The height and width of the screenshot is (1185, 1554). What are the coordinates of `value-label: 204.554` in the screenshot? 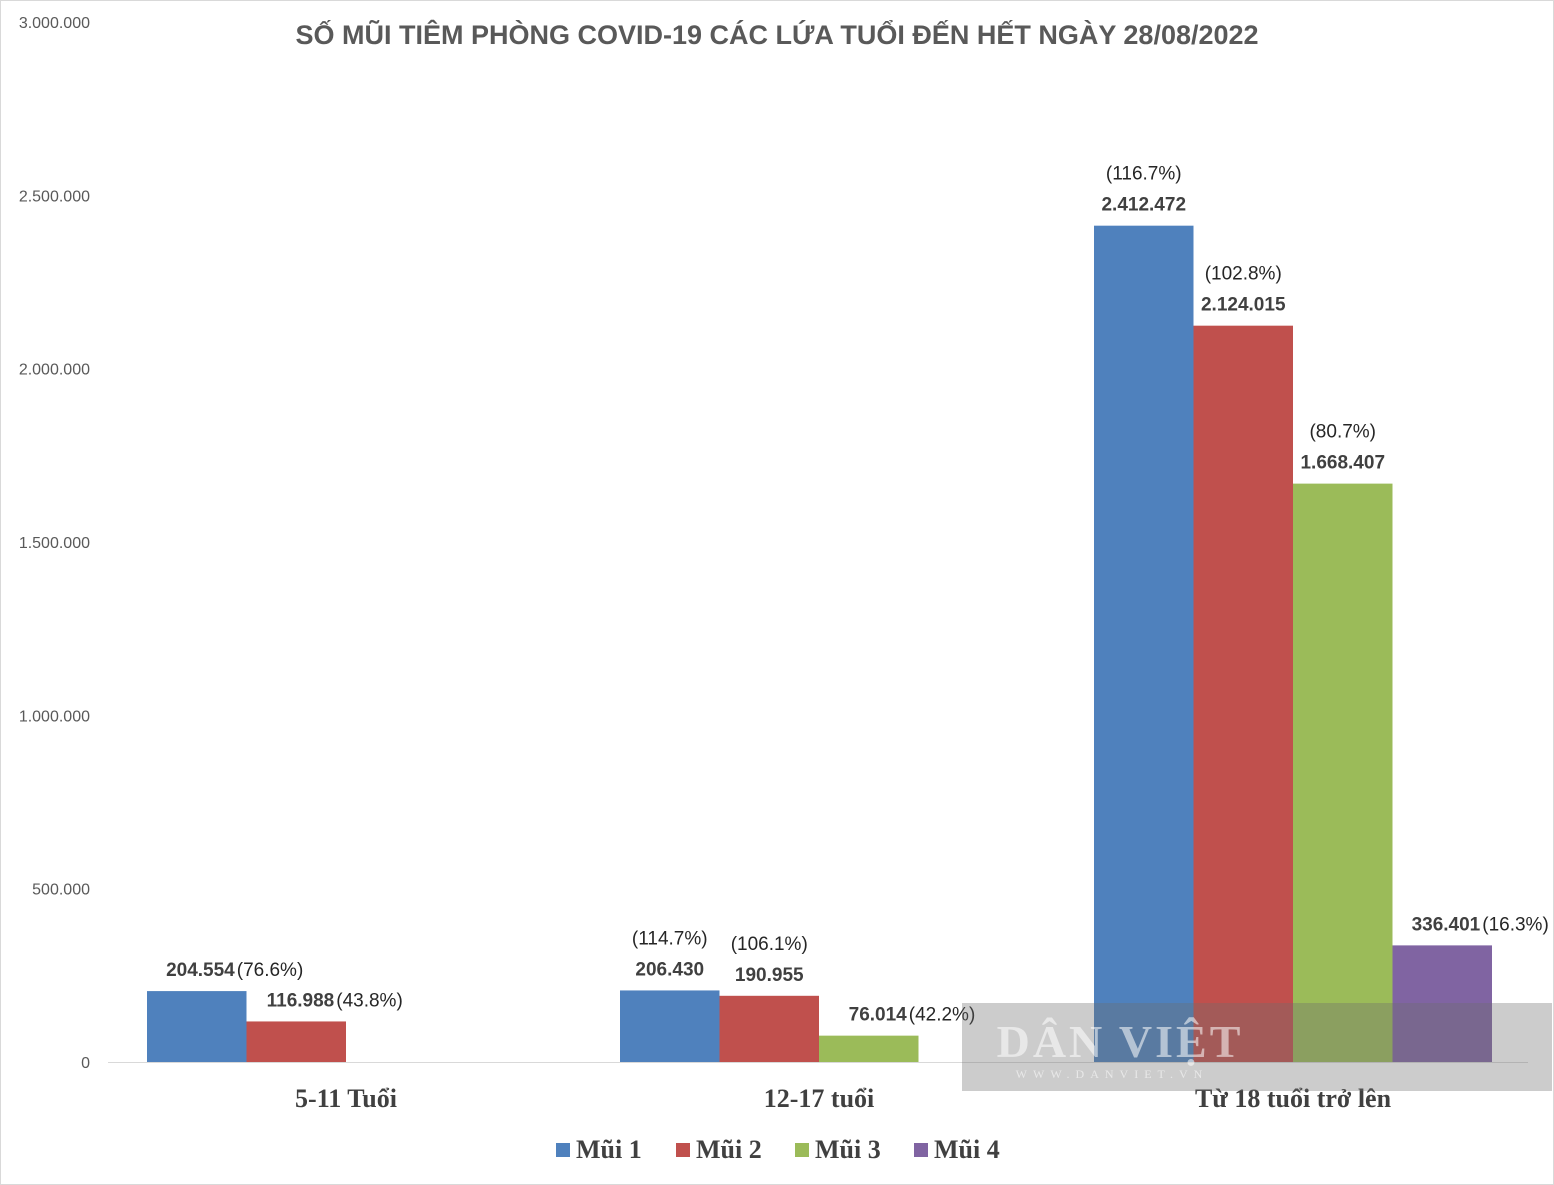 It's located at (200, 970).